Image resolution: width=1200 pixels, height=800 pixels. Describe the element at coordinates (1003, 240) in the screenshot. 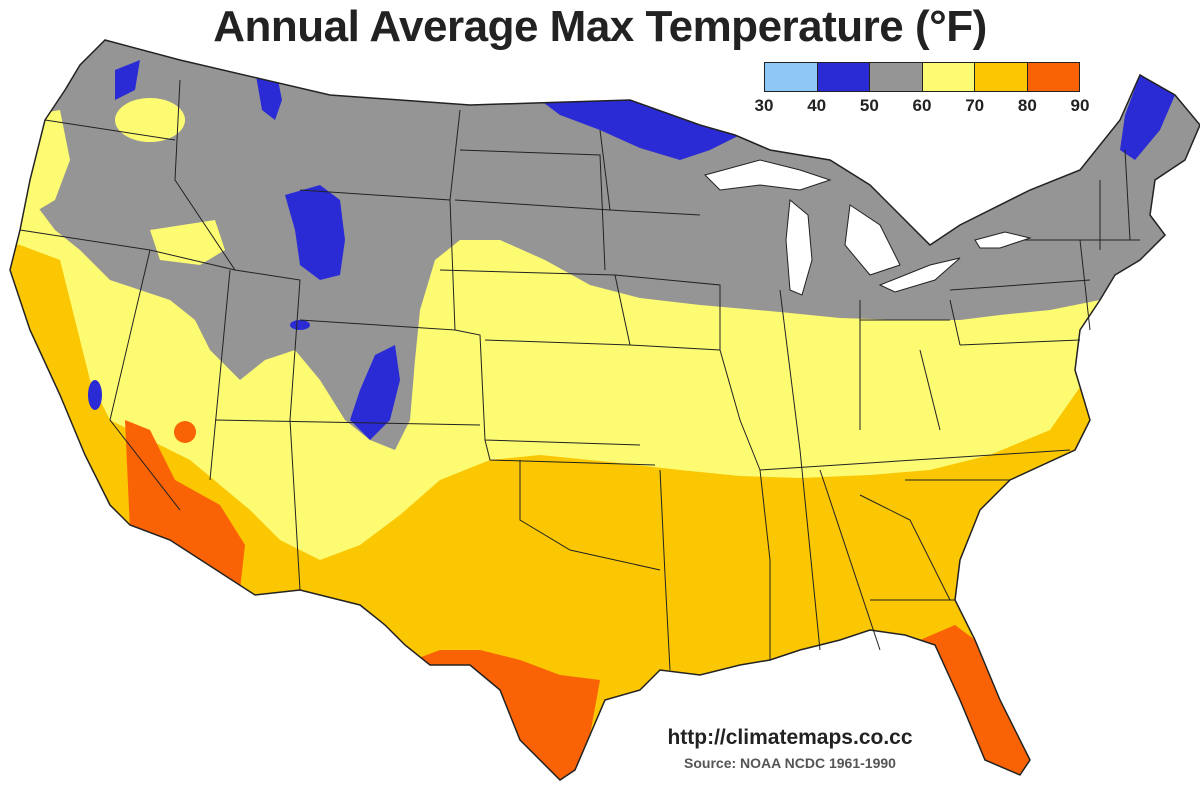

I see `lake-ontario` at that location.